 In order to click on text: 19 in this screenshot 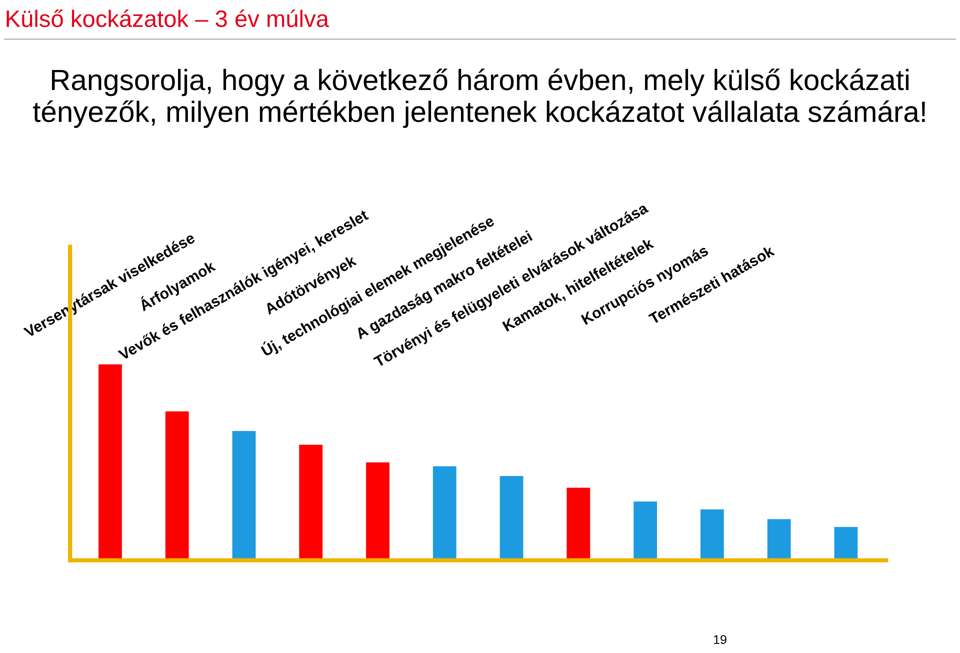, I will do `click(720, 639)`.